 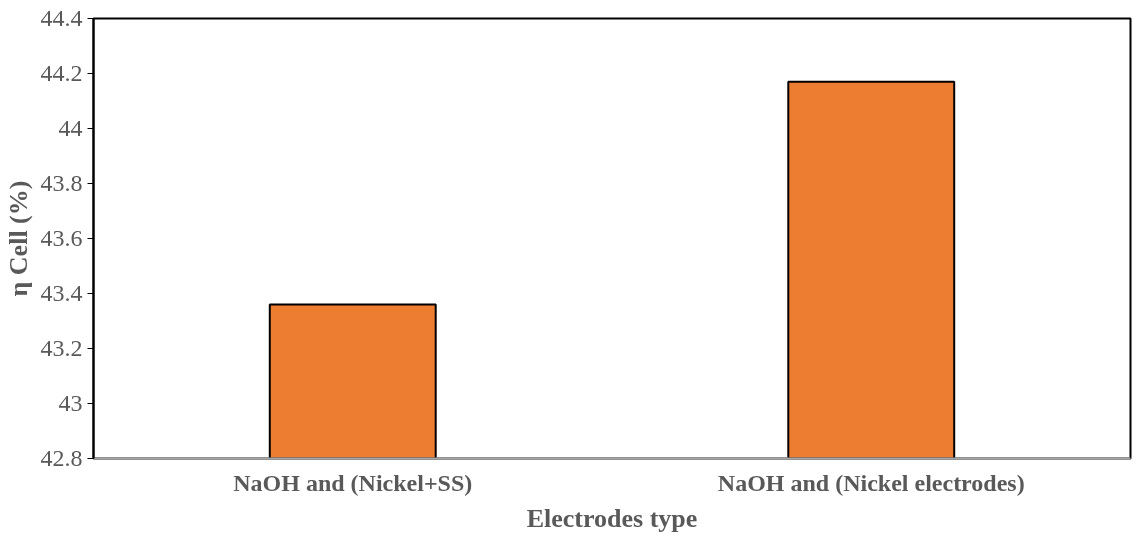 I want to click on x-tick-label: NaOH and (Nickel+SS), so click(x=353, y=482).